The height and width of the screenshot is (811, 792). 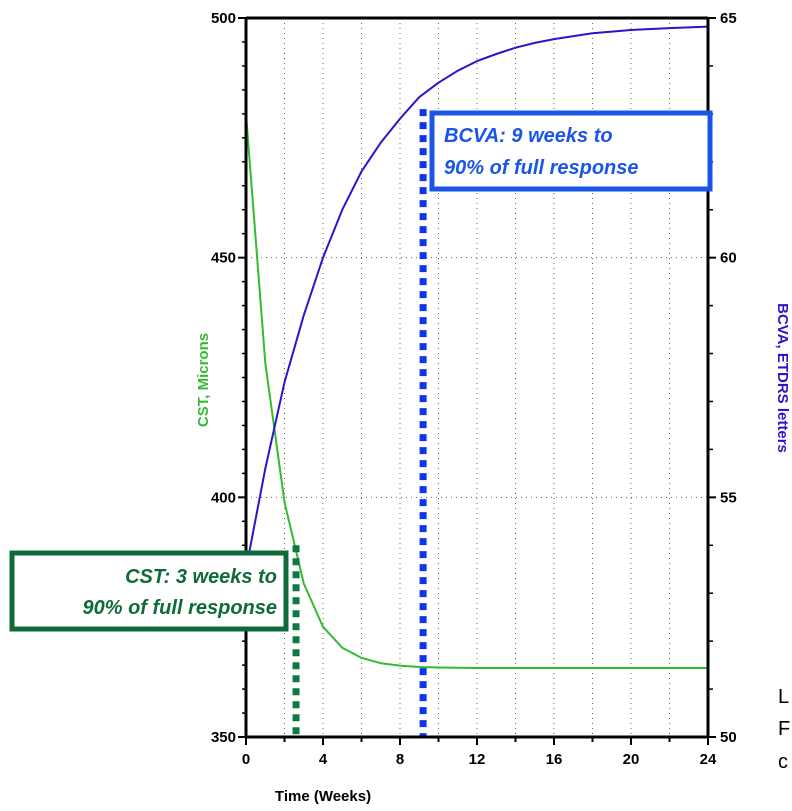 I want to click on edge-text-3: c, so click(x=783, y=762).